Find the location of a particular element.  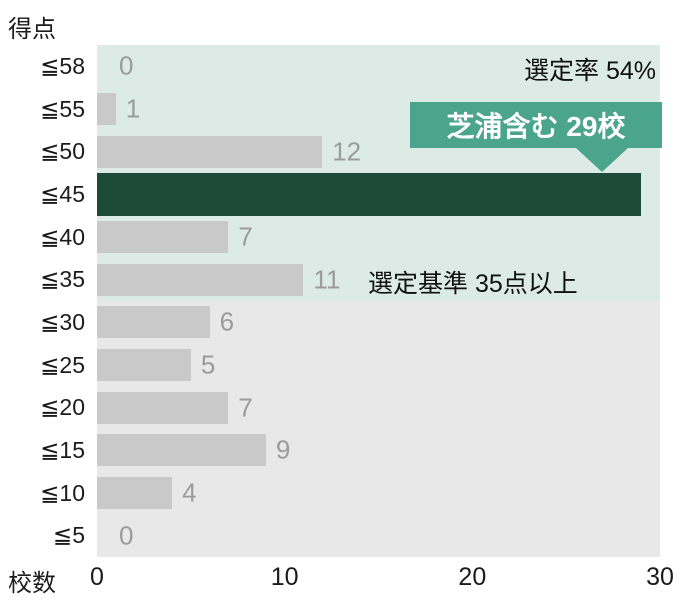

bar-row: ≦58 0 is located at coordinates (350, 66).